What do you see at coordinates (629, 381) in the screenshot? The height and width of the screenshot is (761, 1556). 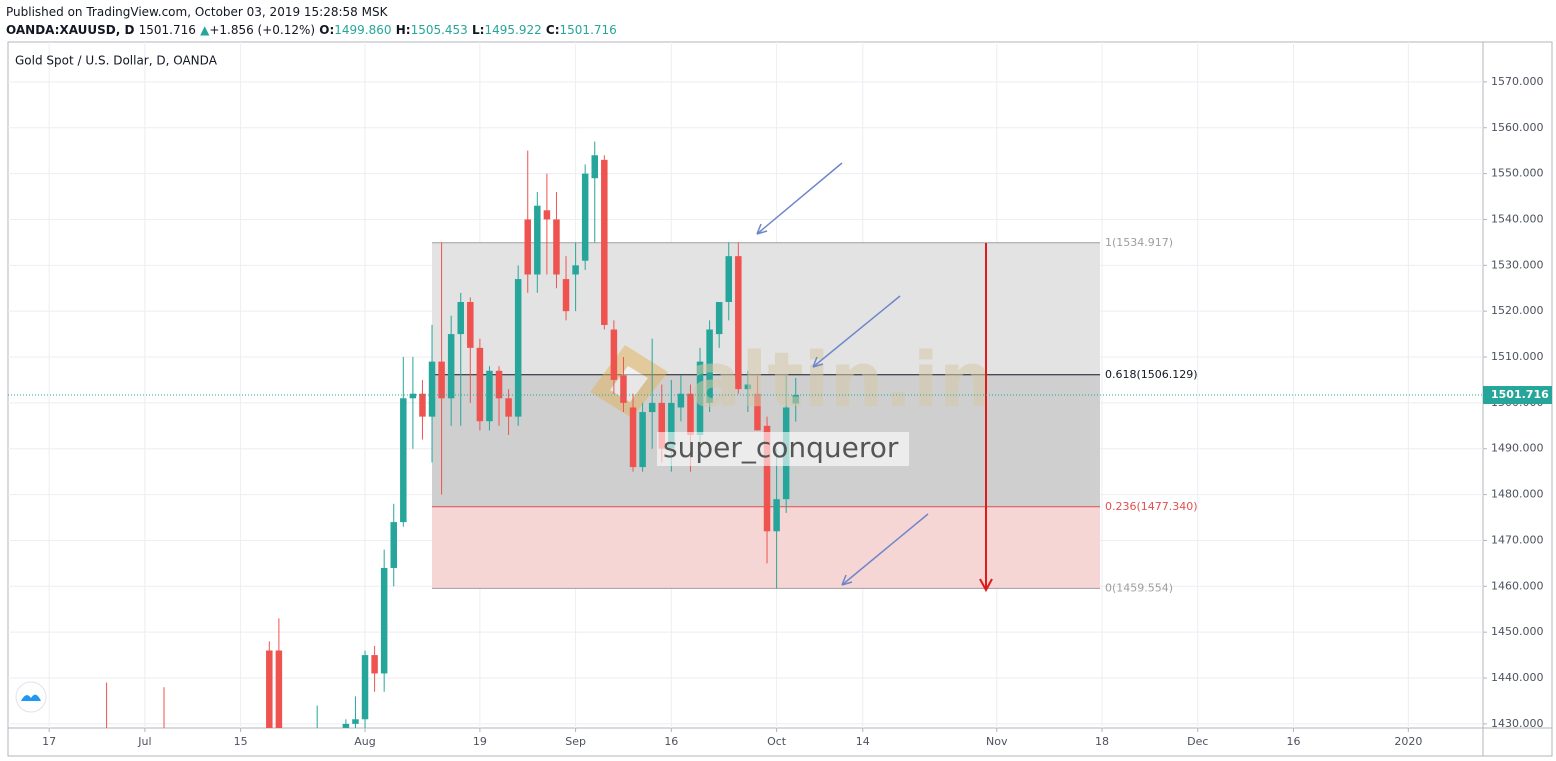 I see `watermark` at bounding box center [629, 381].